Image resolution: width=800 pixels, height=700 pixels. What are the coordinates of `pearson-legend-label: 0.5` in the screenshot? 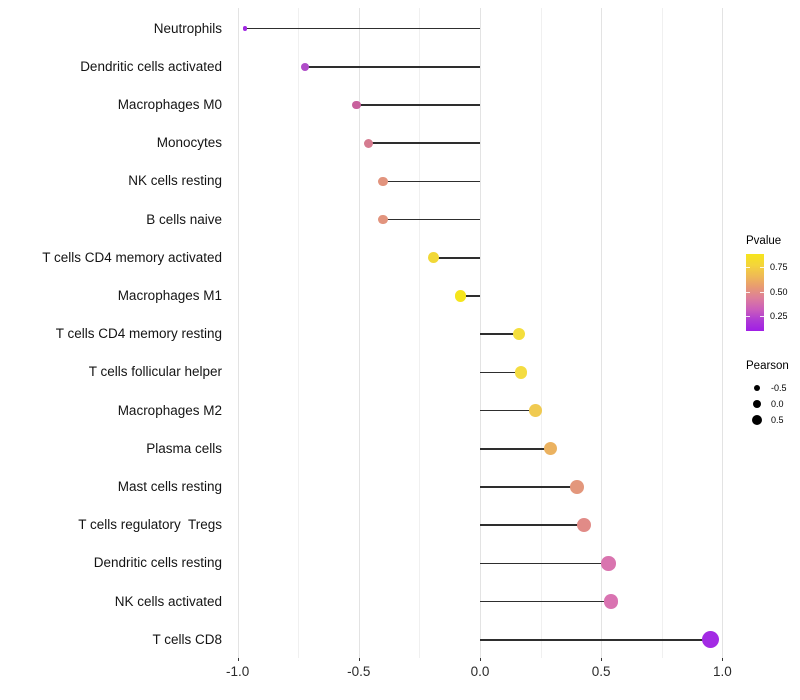 It's located at (777, 420).